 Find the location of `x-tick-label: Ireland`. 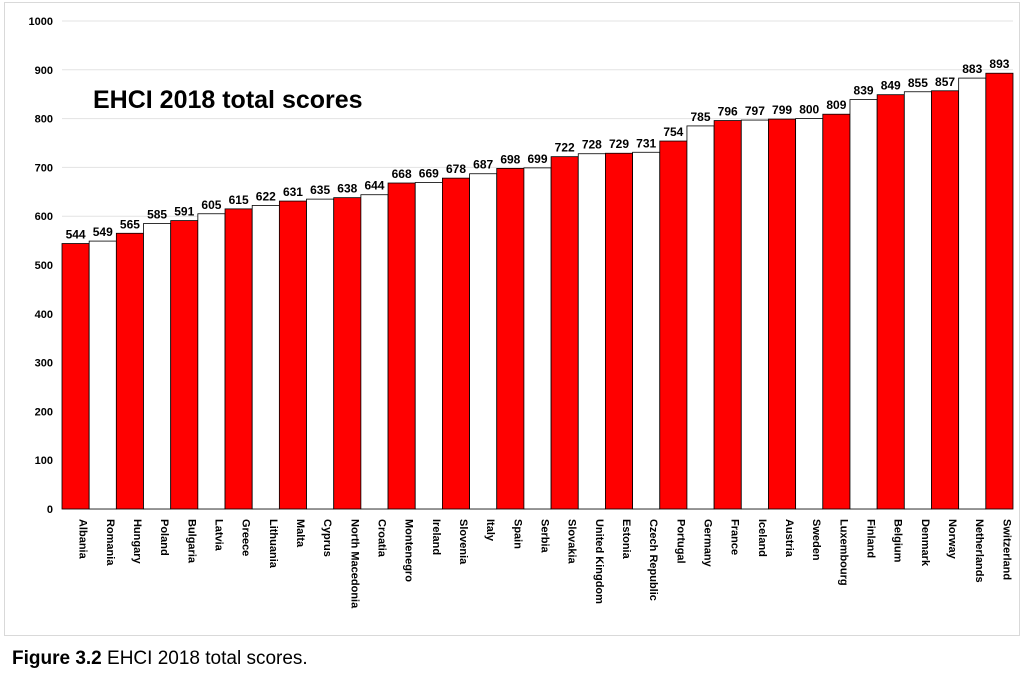

x-tick-label: Ireland is located at coordinates (436, 537).